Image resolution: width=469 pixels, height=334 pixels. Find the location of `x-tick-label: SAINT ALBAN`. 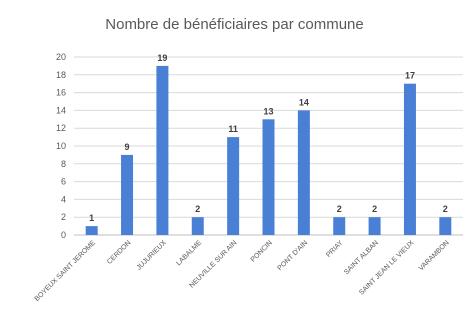

x-tick-label: SAINT ALBAN is located at coordinates (361, 257).